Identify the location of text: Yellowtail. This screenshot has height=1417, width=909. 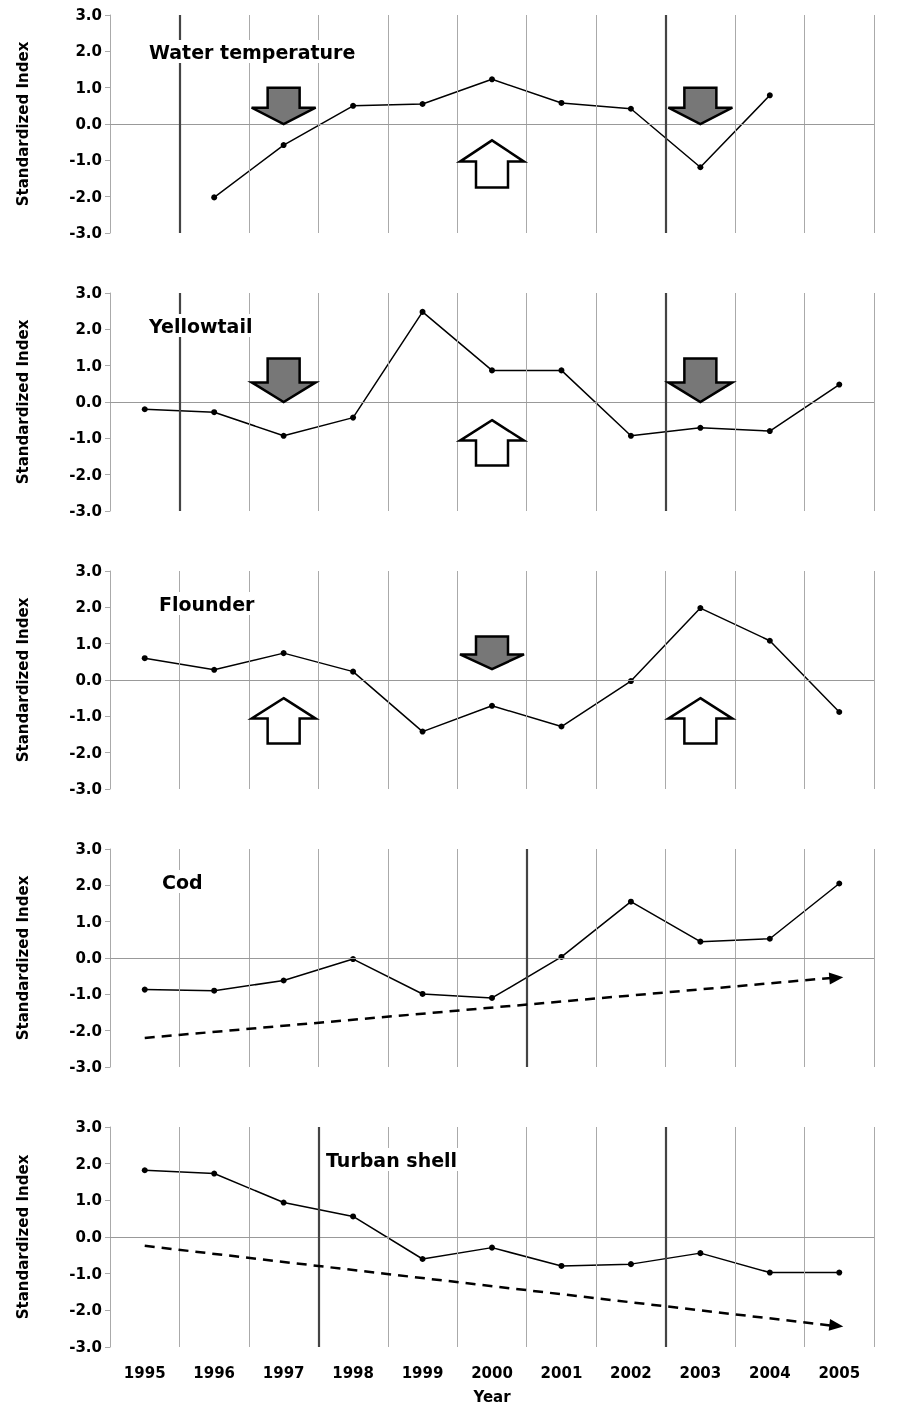
(200, 325).